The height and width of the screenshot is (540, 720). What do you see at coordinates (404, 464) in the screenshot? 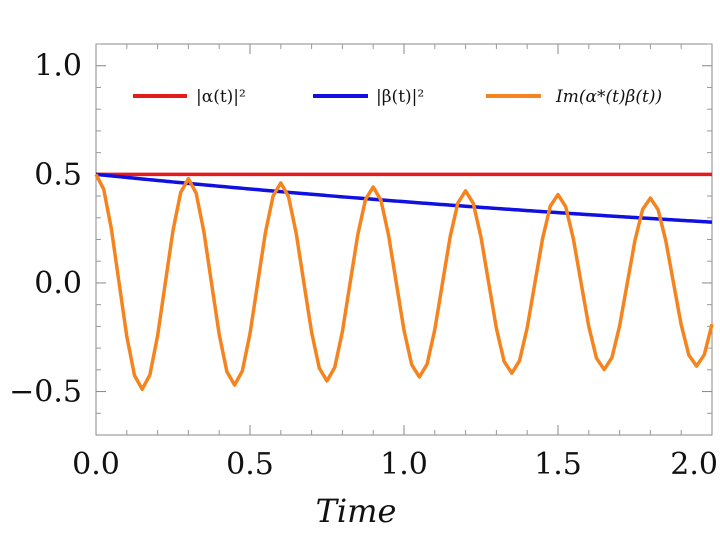
I see `x-tick-label: 1.0` at bounding box center [404, 464].